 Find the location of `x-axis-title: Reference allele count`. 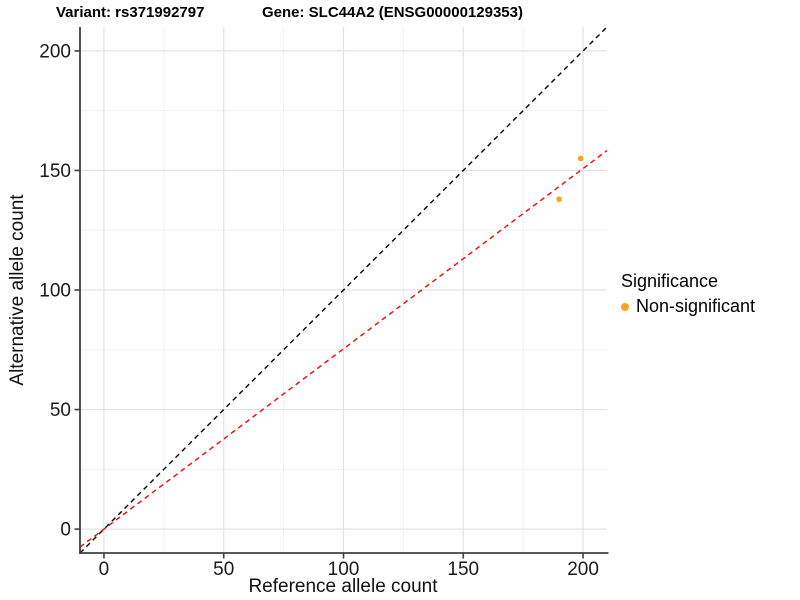

x-axis-title: Reference allele count is located at coordinates (343, 586).